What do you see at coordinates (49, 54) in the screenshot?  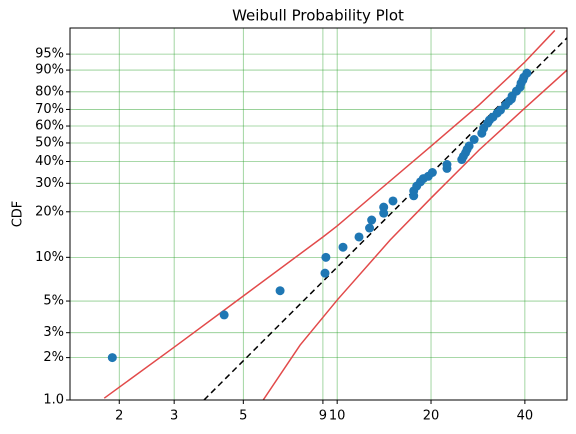 I see `y-tick-label: 95%` at bounding box center [49, 54].